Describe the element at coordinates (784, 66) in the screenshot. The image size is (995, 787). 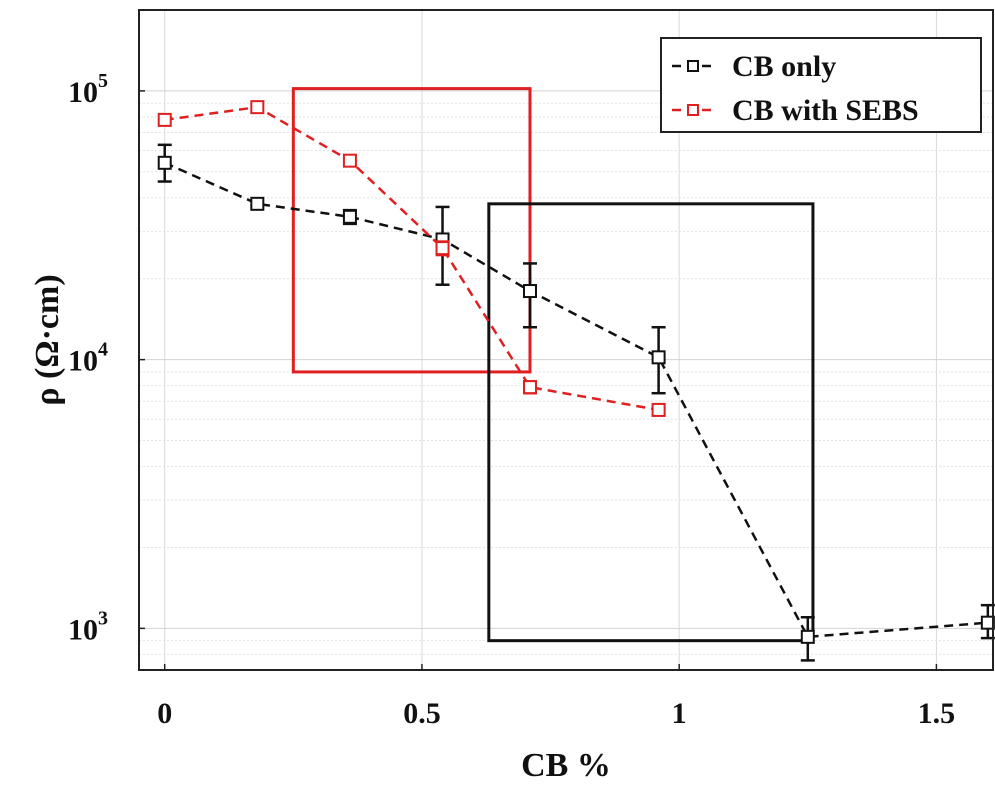
I see `legend-label: CB only` at that location.